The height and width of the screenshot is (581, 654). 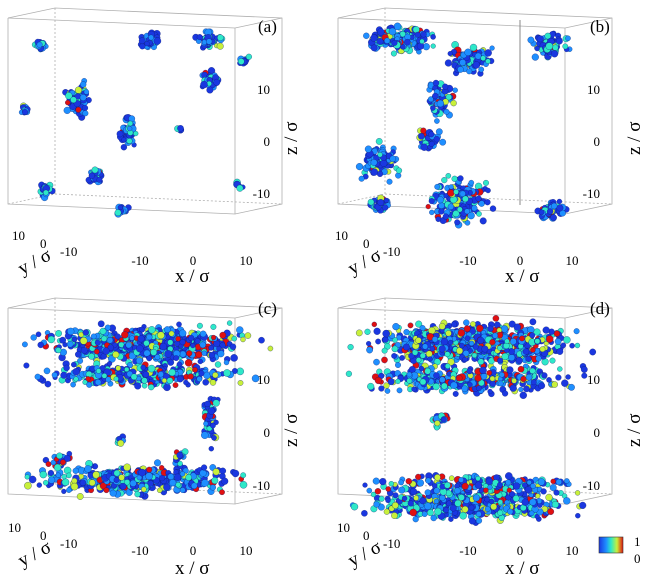 I want to click on x-axis-a: -10 0 10 x / σ, so click(x=191, y=270).